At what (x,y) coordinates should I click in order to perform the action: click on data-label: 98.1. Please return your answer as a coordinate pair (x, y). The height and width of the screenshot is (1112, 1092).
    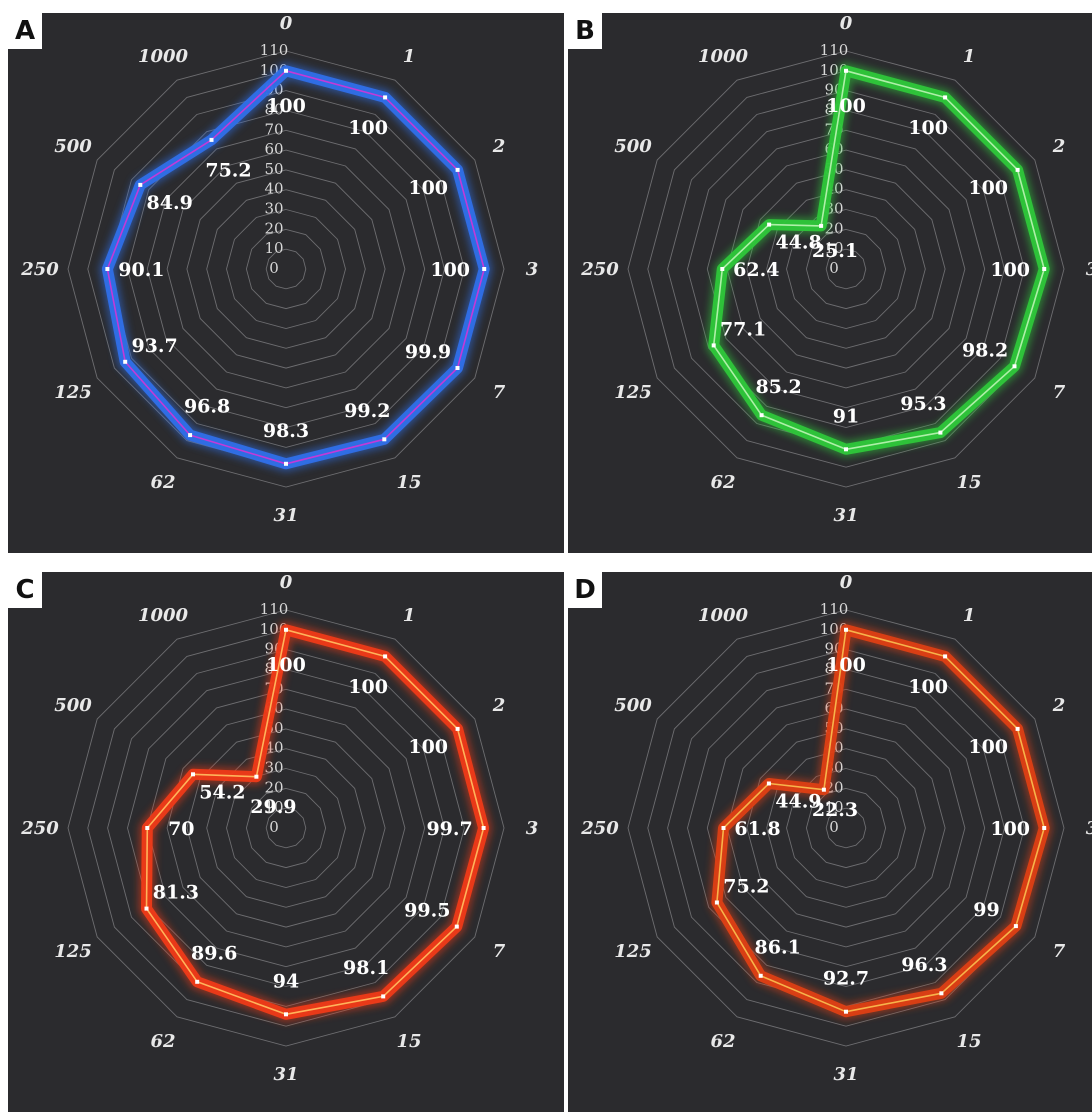
    Looking at the image, I should click on (366, 968).